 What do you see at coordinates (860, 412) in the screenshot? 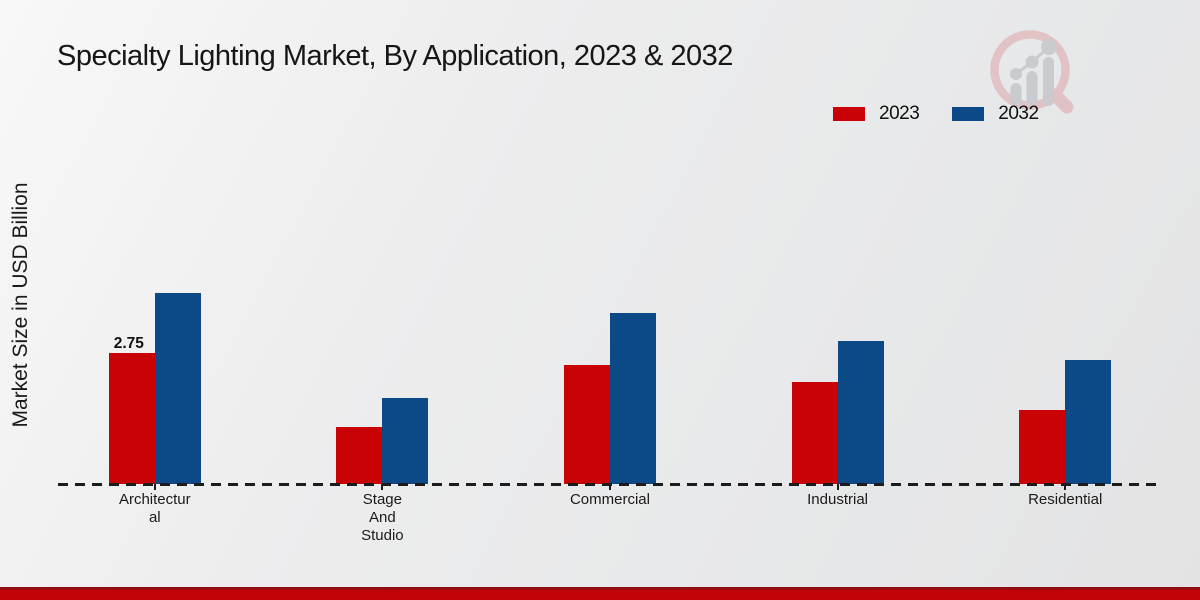
I see `bar-2032-industrial` at bounding box center [860, 412].